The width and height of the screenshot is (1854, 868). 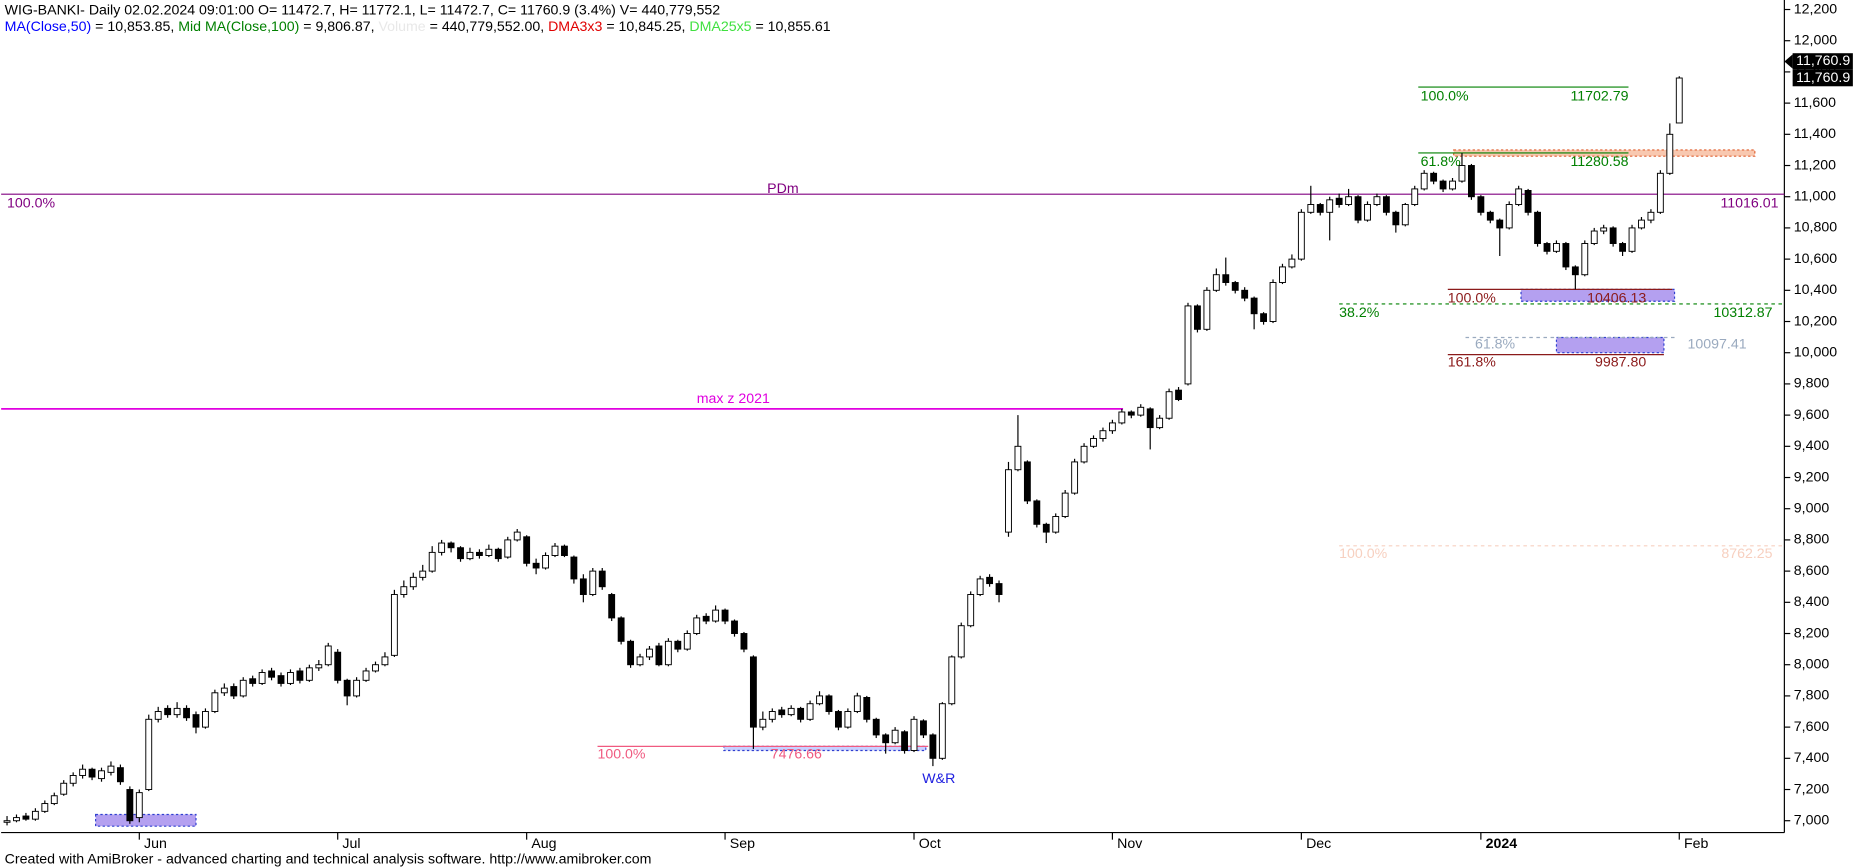 What do you see at coordinates (1359, 313) in the screenshot?
I see `level-label: 38.2%` at bounding box center [1359, 313].